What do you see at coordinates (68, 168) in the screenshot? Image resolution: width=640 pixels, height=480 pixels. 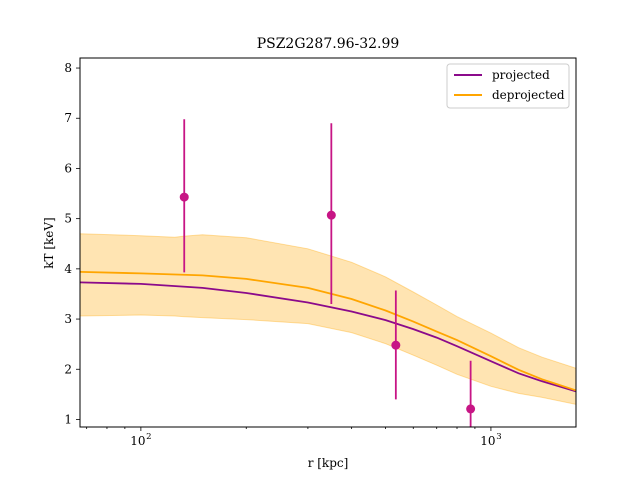 I see `y-tick-label: 6` at bounding box center [68, 168].